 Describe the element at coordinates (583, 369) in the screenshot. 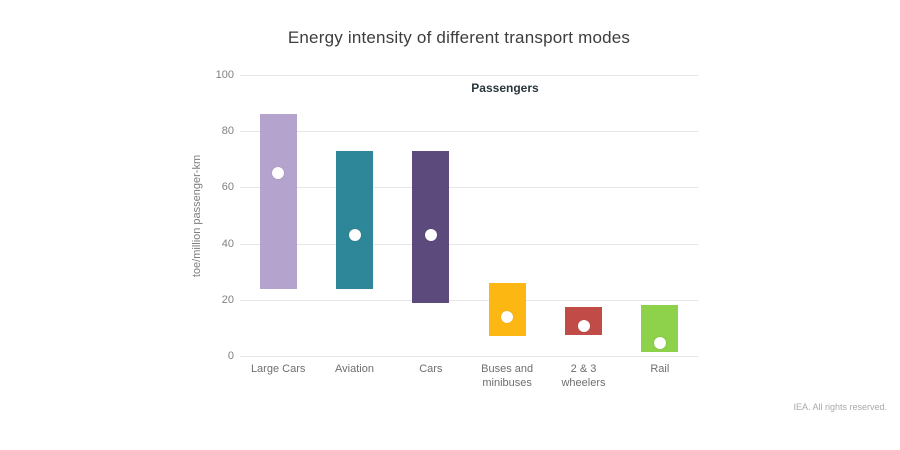

I see `x-axis-label-line: 2 & 3` at that location.